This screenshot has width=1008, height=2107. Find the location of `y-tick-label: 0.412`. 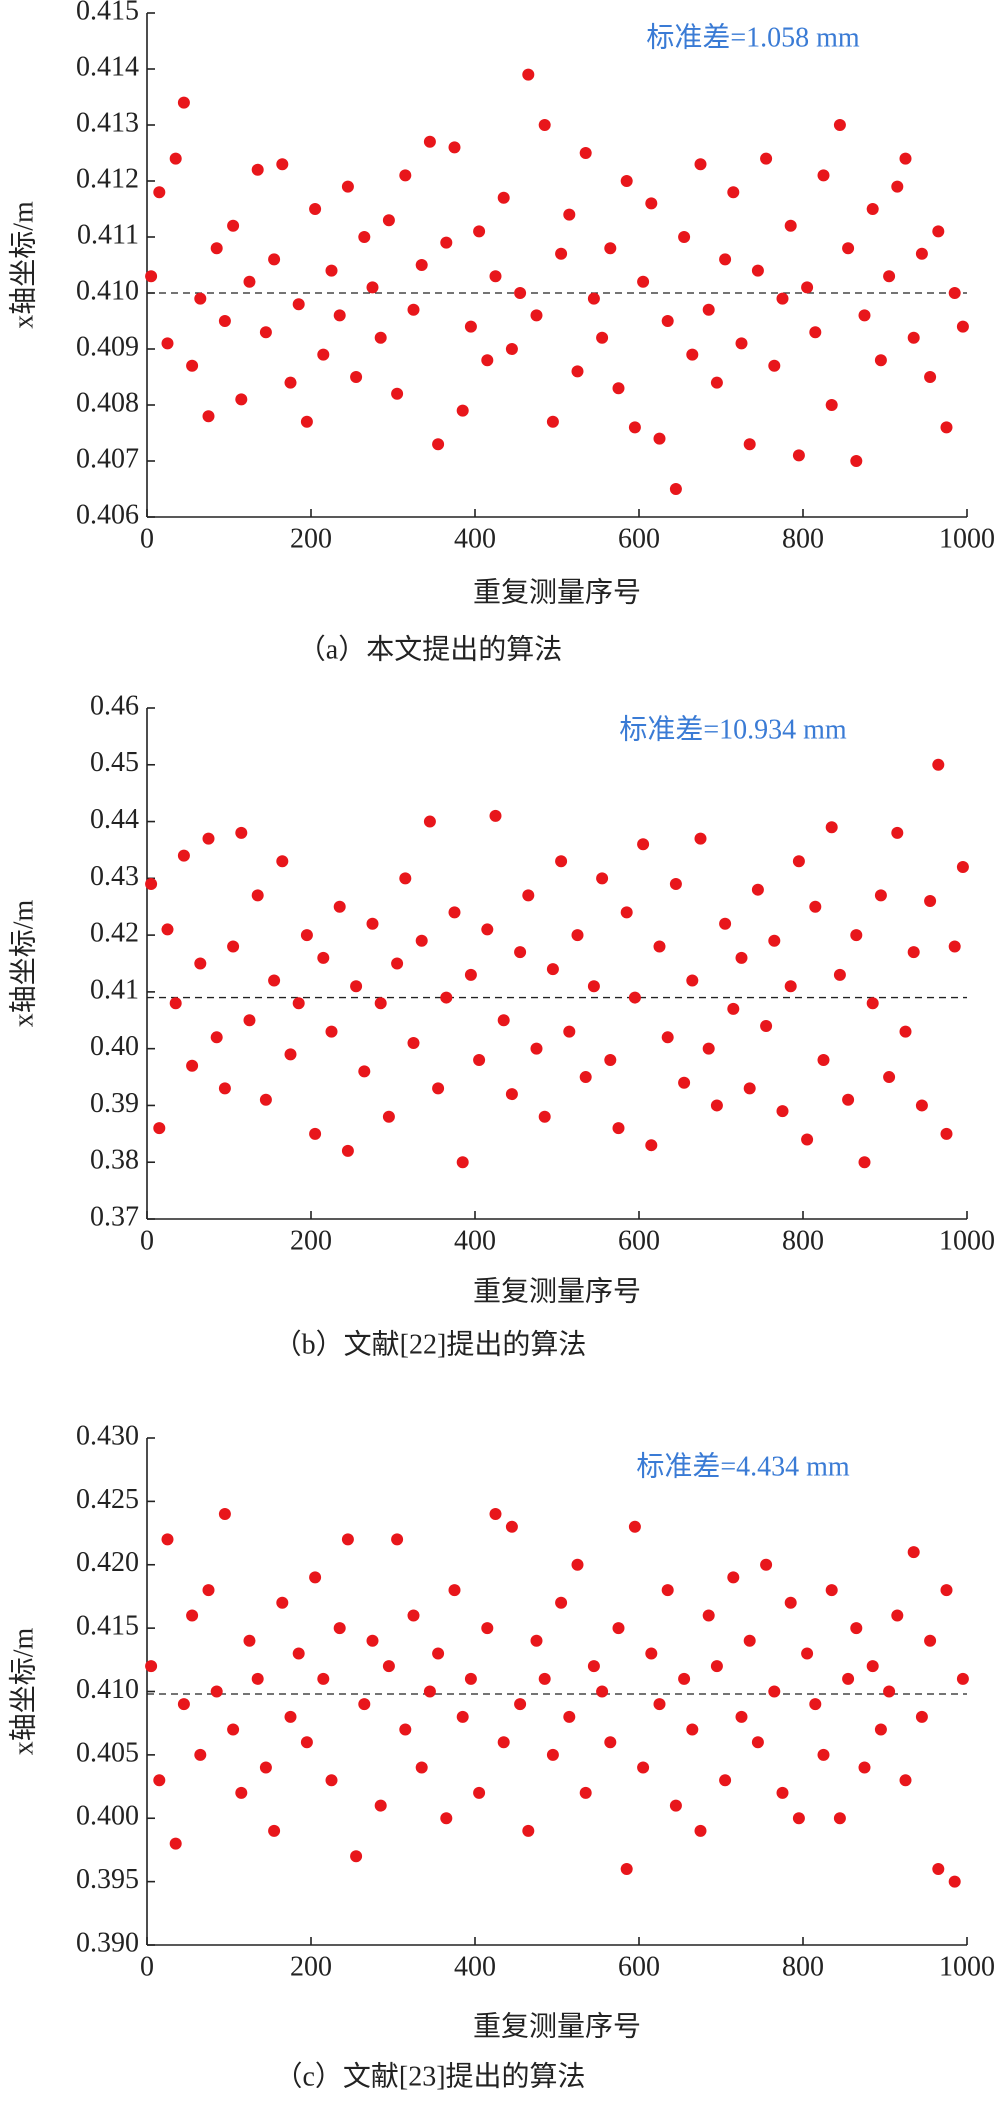

y-tick-label: 0.412 is located at coordinates (107, 178).